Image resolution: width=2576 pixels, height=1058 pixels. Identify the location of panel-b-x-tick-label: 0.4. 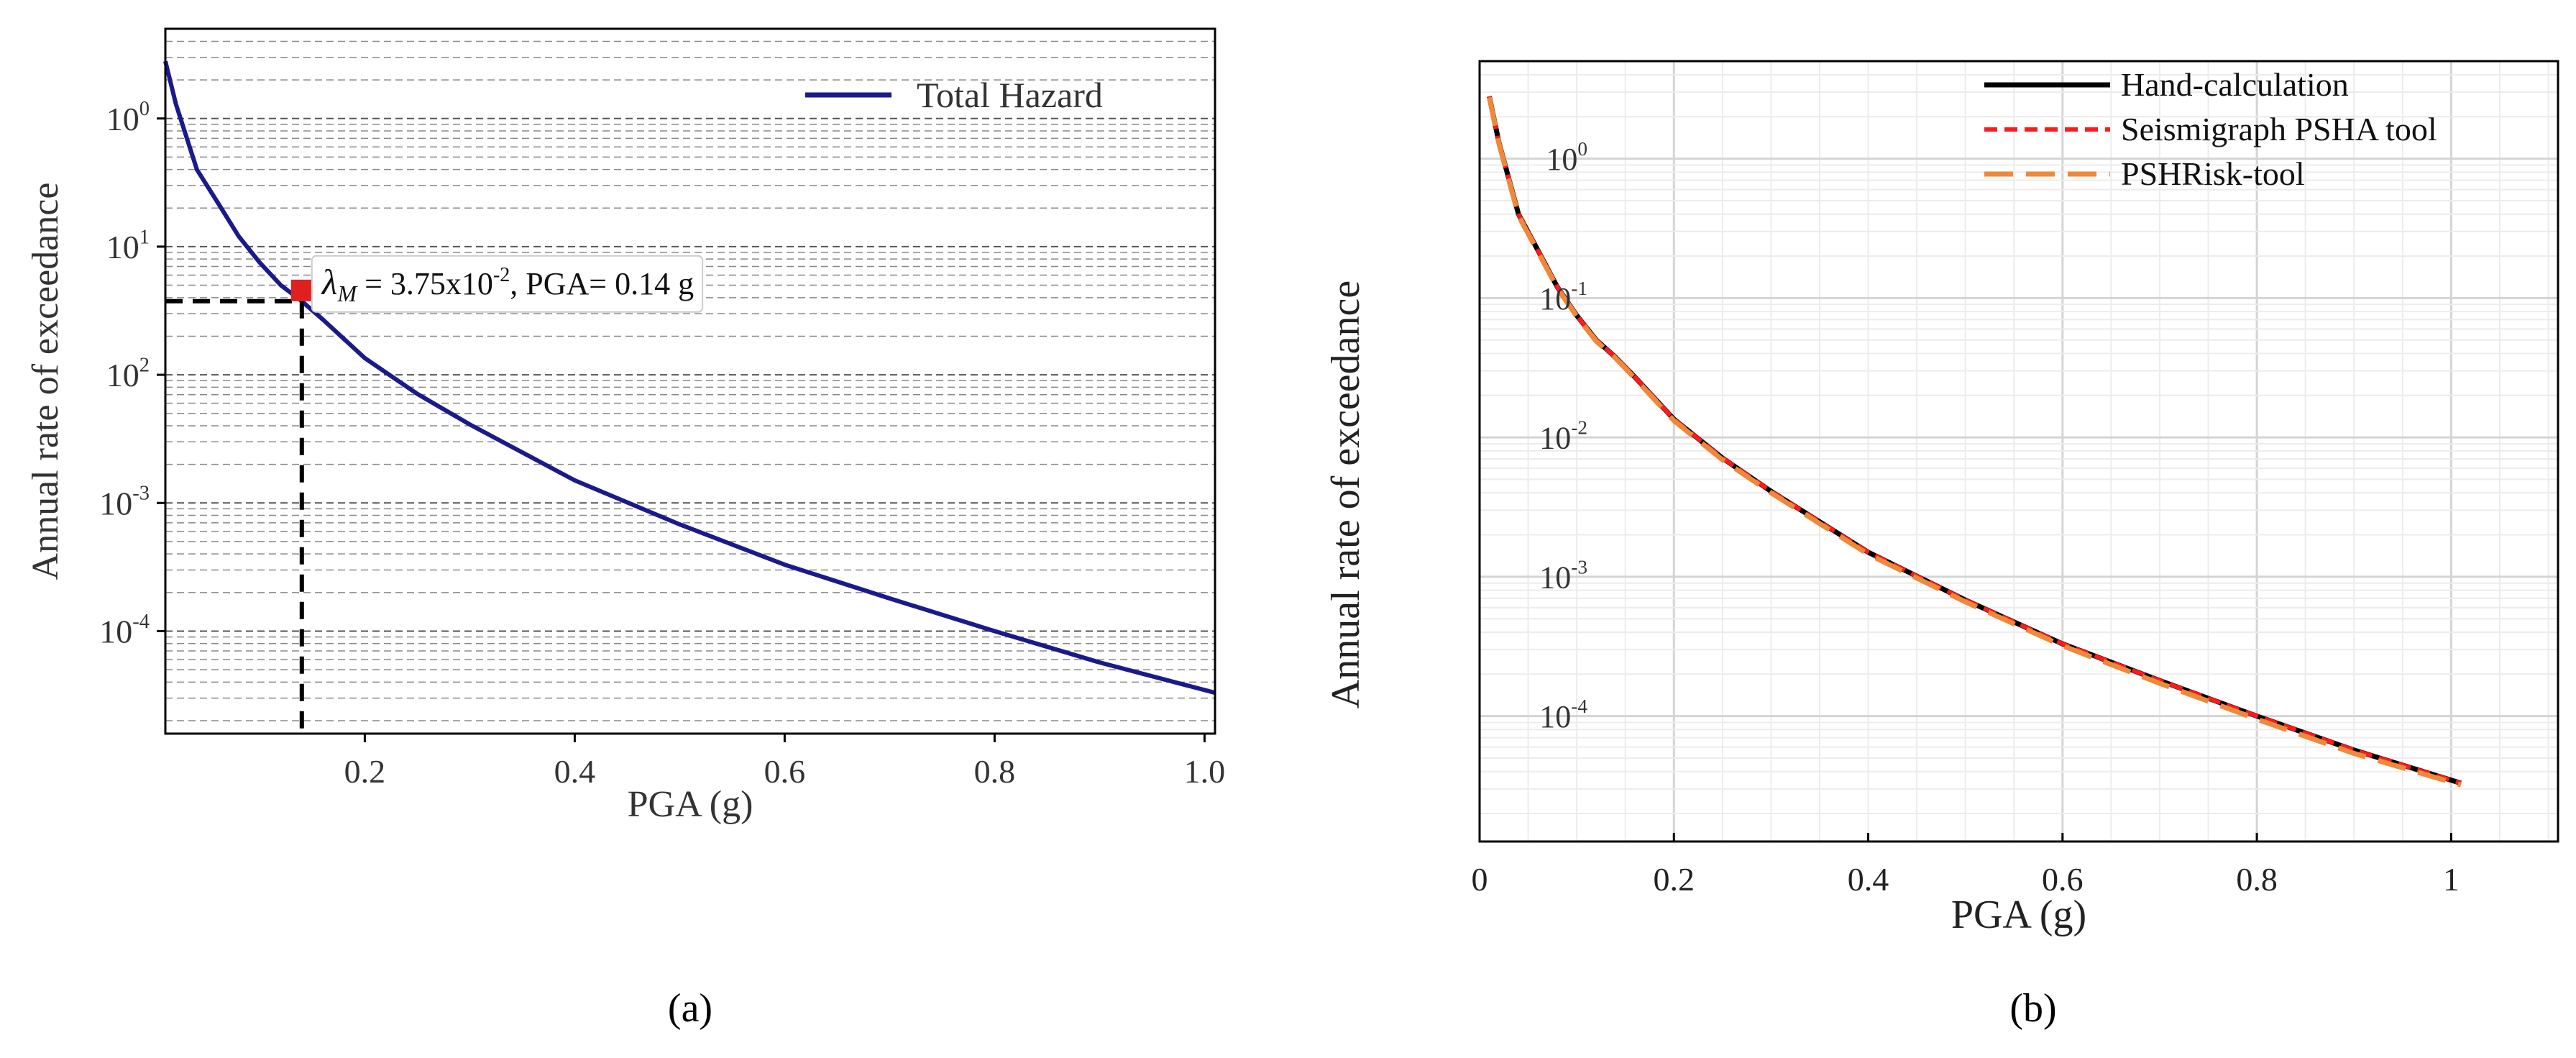
(1869, 879).